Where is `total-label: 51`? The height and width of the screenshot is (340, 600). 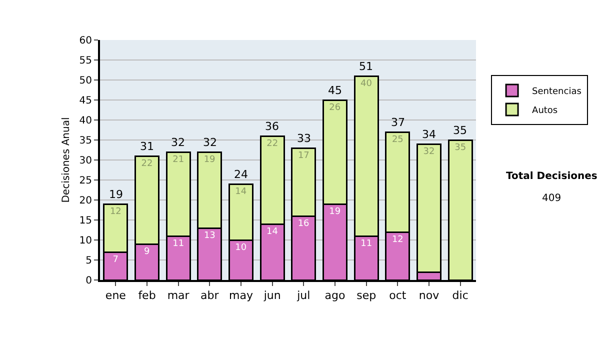
total-label: 51 is located at coordinates (366, 66).